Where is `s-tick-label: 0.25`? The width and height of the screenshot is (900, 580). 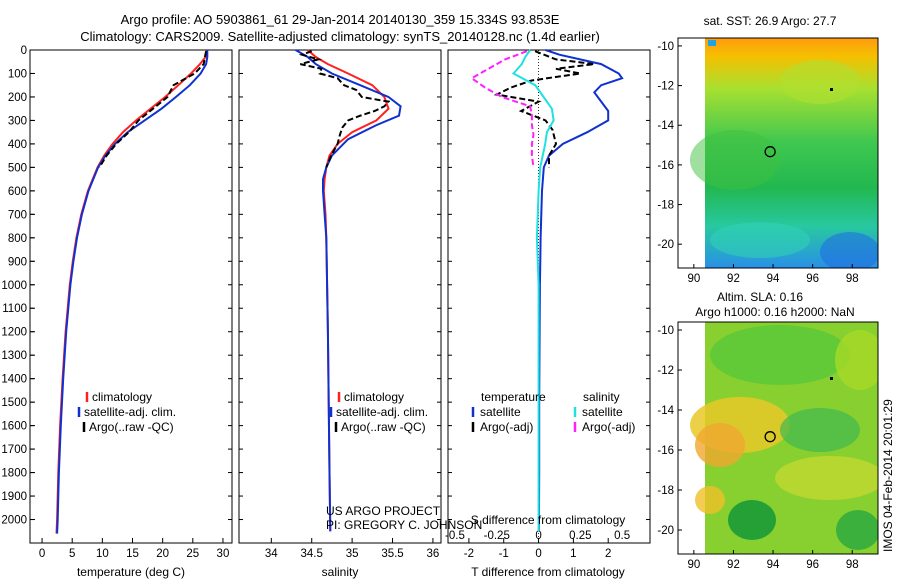
s-tick-label: 0.25 is located at coordinates (580, 536).